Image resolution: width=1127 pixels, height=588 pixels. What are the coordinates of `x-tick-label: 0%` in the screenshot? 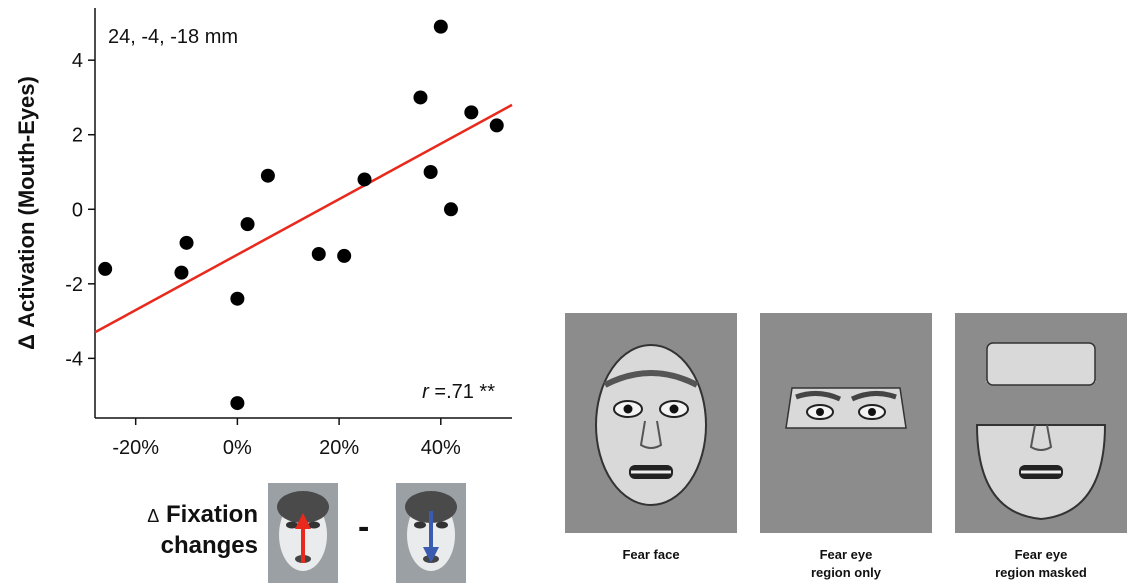 It's located at (237, 448).